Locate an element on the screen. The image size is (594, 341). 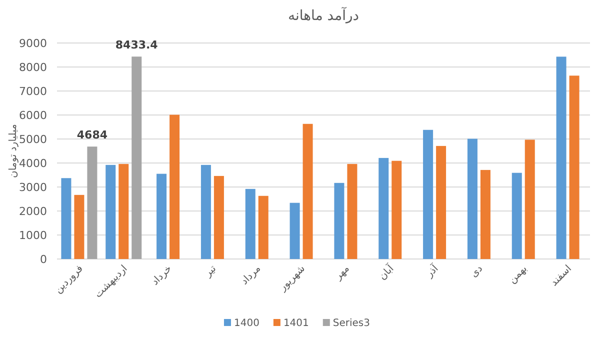
y-tick-label: 6000 is located at coordinates (33, 115).